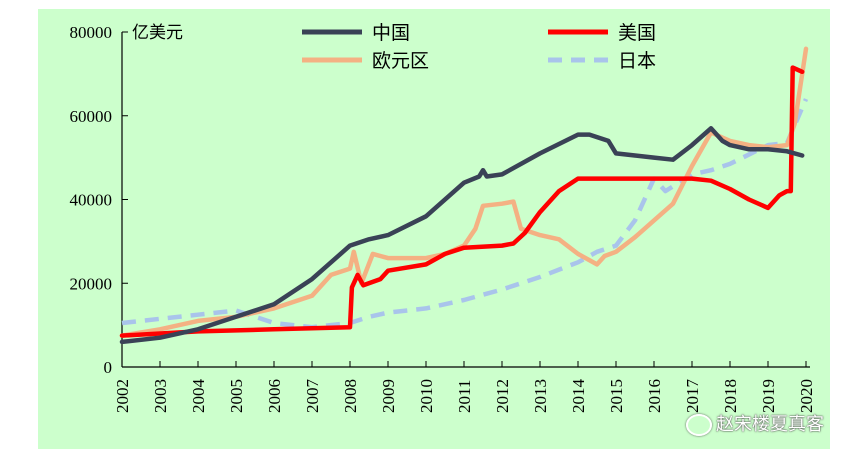 This screenshot has height=460, width=864. What do you see at coordinates (730, 396) in the screenshot?
I see `x-tick-label: 2018` at bounding box center [730, 396].